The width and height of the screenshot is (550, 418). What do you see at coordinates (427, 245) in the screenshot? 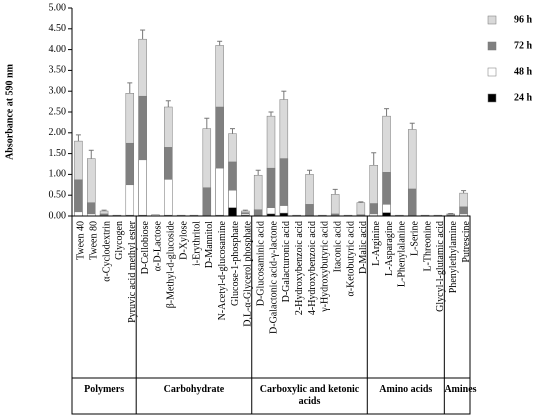
I see `x-tick-label: L-Threonine` at bounding box center [427, 245].